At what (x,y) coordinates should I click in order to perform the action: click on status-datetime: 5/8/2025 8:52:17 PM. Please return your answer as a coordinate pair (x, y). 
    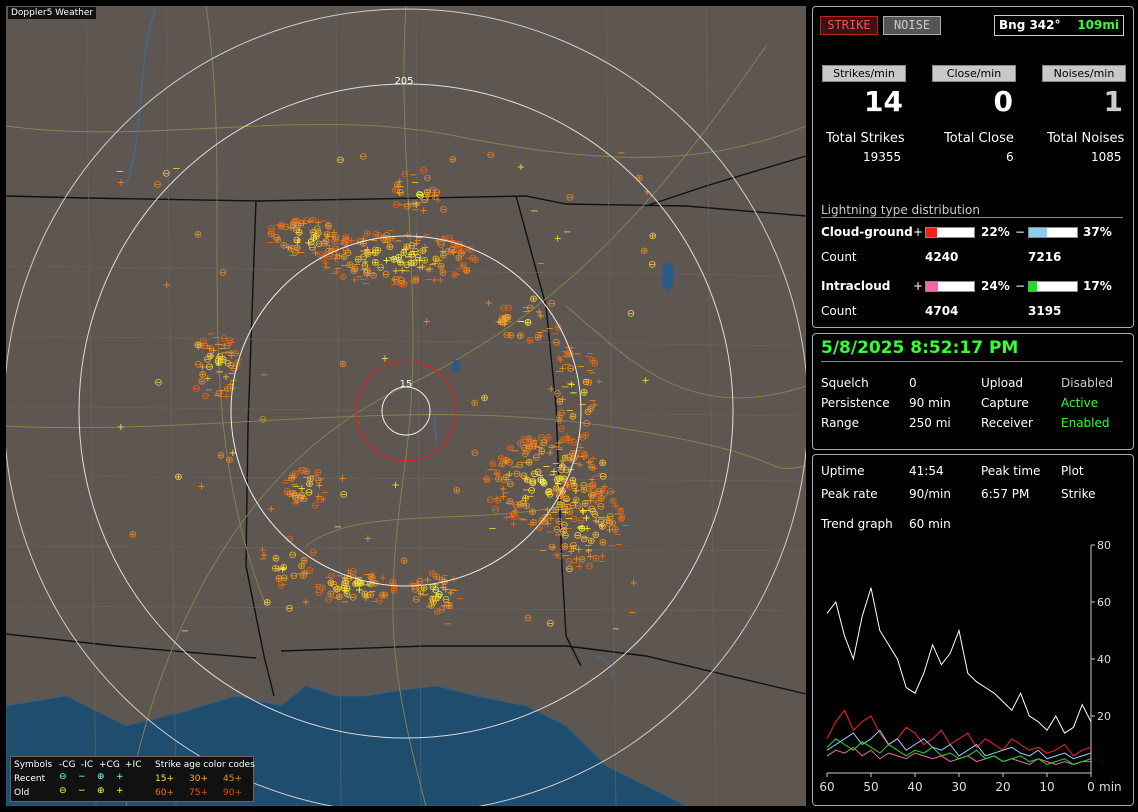
    Looking at the image, I should click on (972, 350).